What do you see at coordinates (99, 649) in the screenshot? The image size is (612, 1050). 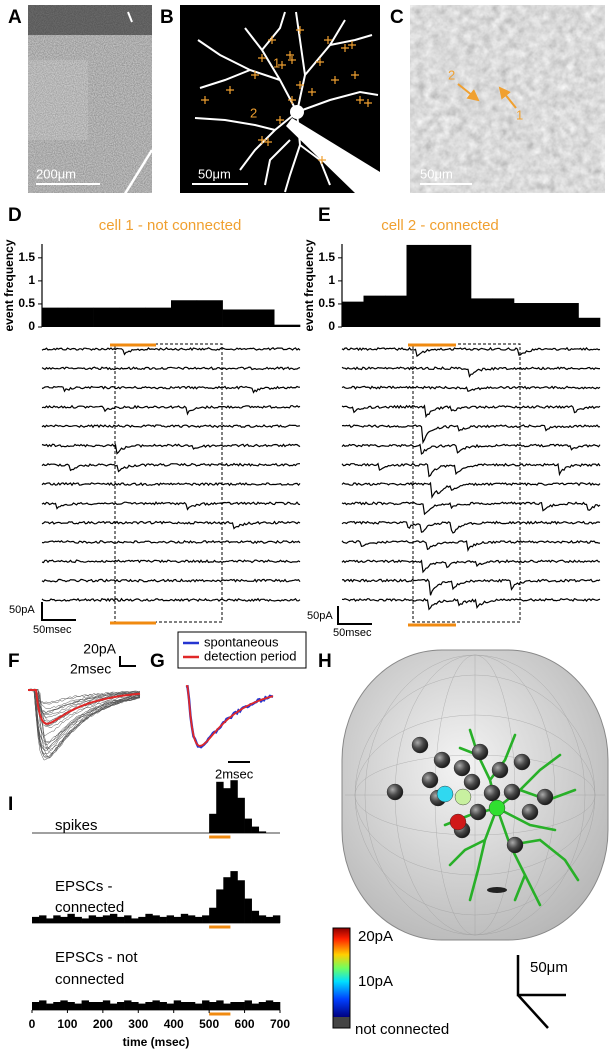 I see `scale-label: 20pA` at bounding box center [99, 649].